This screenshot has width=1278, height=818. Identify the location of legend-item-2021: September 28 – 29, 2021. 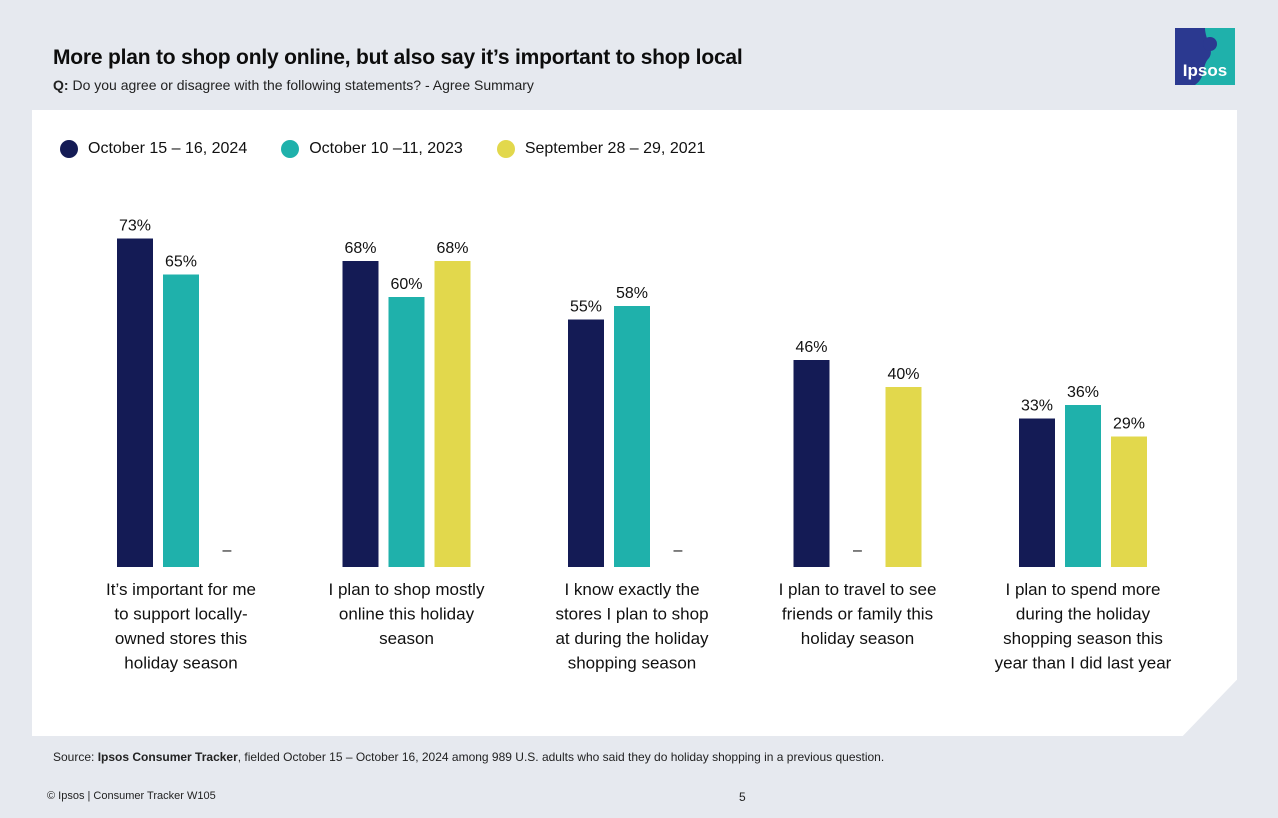
(601, 149).